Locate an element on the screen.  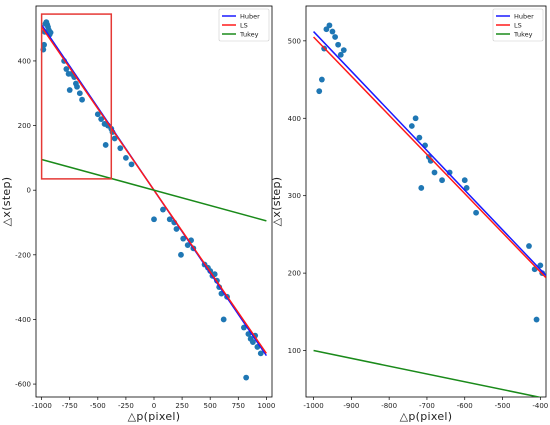
y-tick-label: 300 is located at coordinates (294, 196).